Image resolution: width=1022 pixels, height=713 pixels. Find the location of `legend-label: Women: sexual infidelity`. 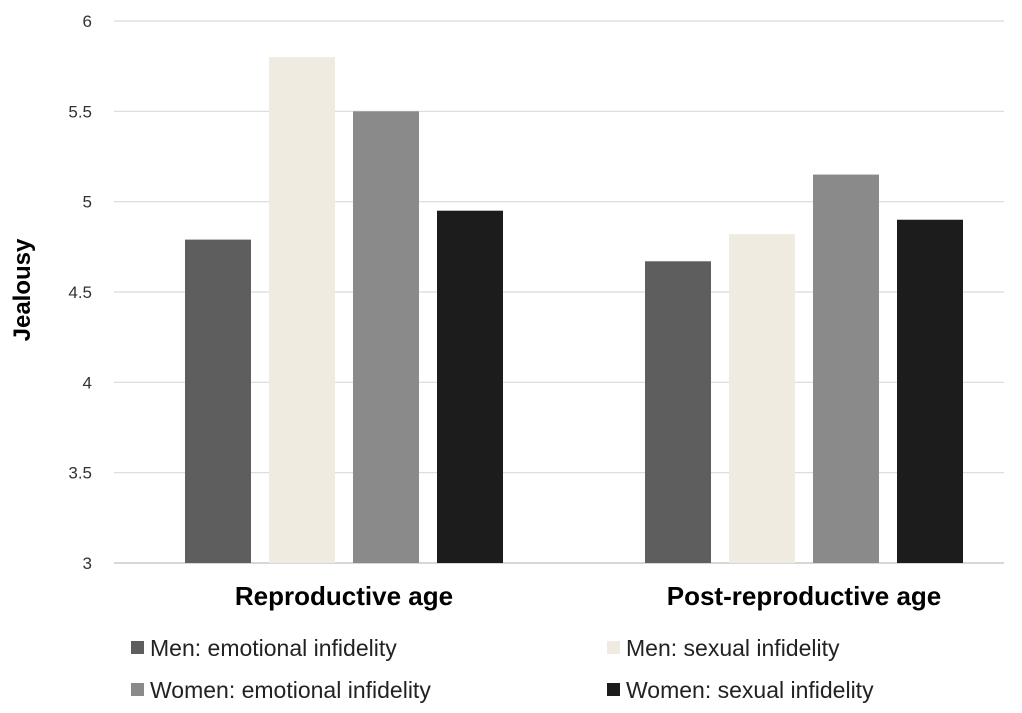

legend-label: Women: sexual infidelity is located at coordinates (750, 690).